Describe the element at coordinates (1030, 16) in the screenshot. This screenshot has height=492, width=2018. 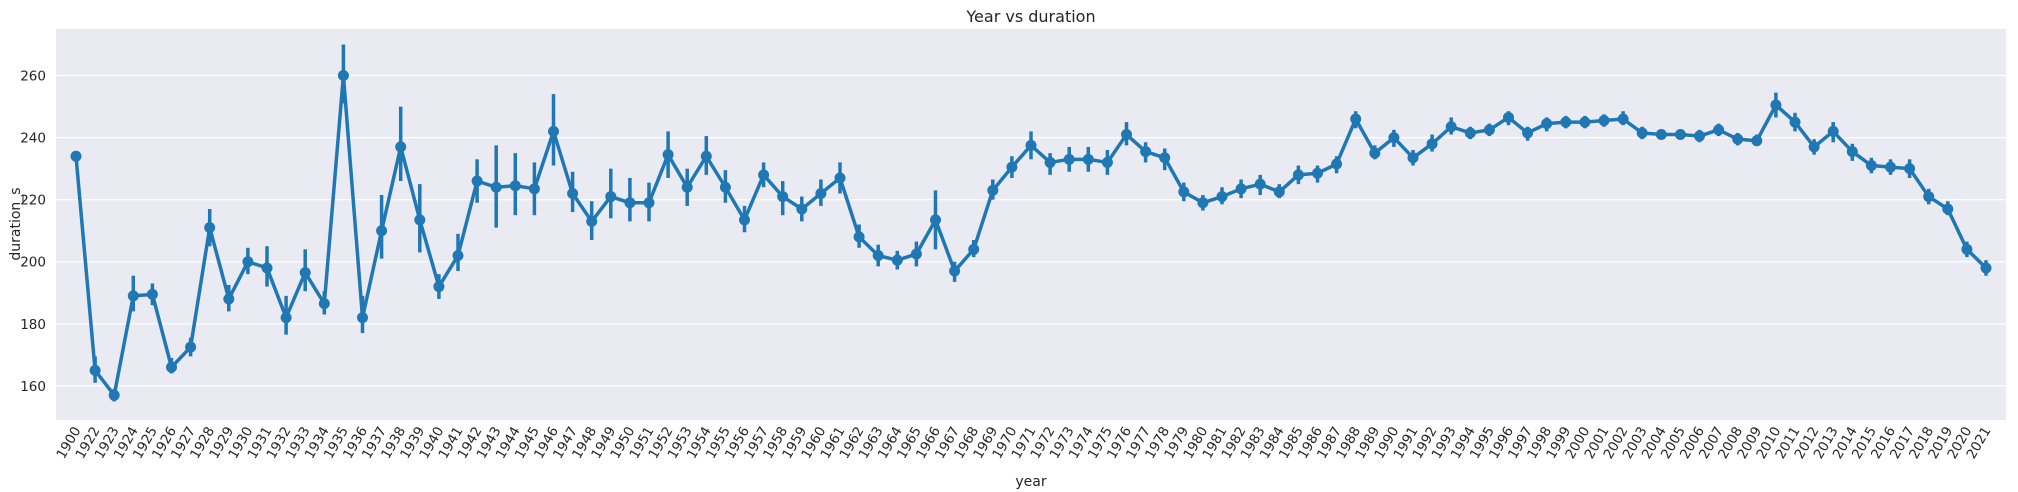
I see `chart-title: Year vs duration` at that location.